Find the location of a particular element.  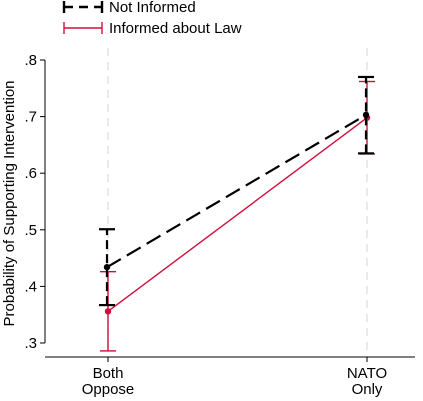

y-tick-label: .3 is located at coordinates (30, 343).